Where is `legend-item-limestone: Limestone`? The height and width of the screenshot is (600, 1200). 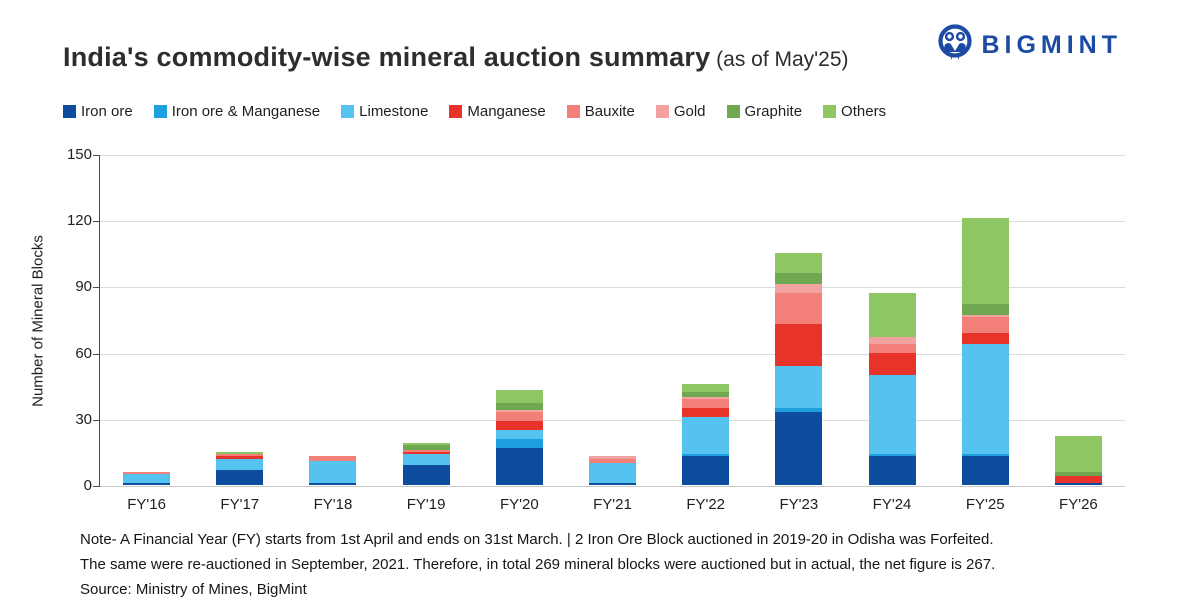 legend-item-limestone: Limestone is located at coordinates (384, 111).